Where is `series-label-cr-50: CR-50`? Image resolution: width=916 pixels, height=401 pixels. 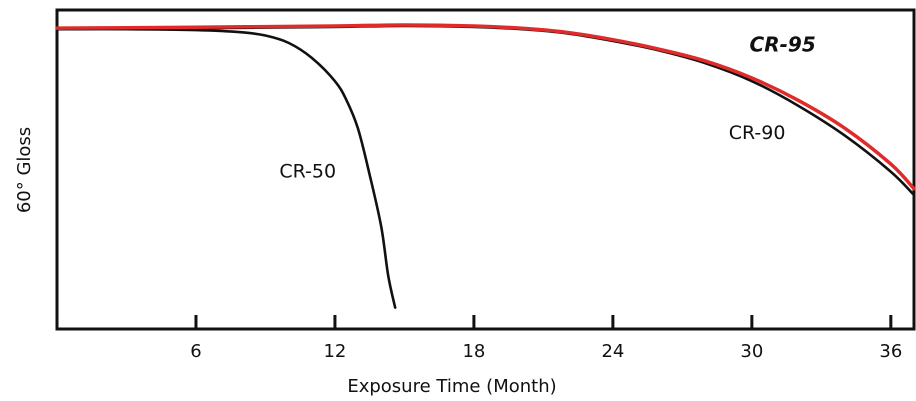 series-label-cr-50: CR-50 is located at coordinates (307, 171).